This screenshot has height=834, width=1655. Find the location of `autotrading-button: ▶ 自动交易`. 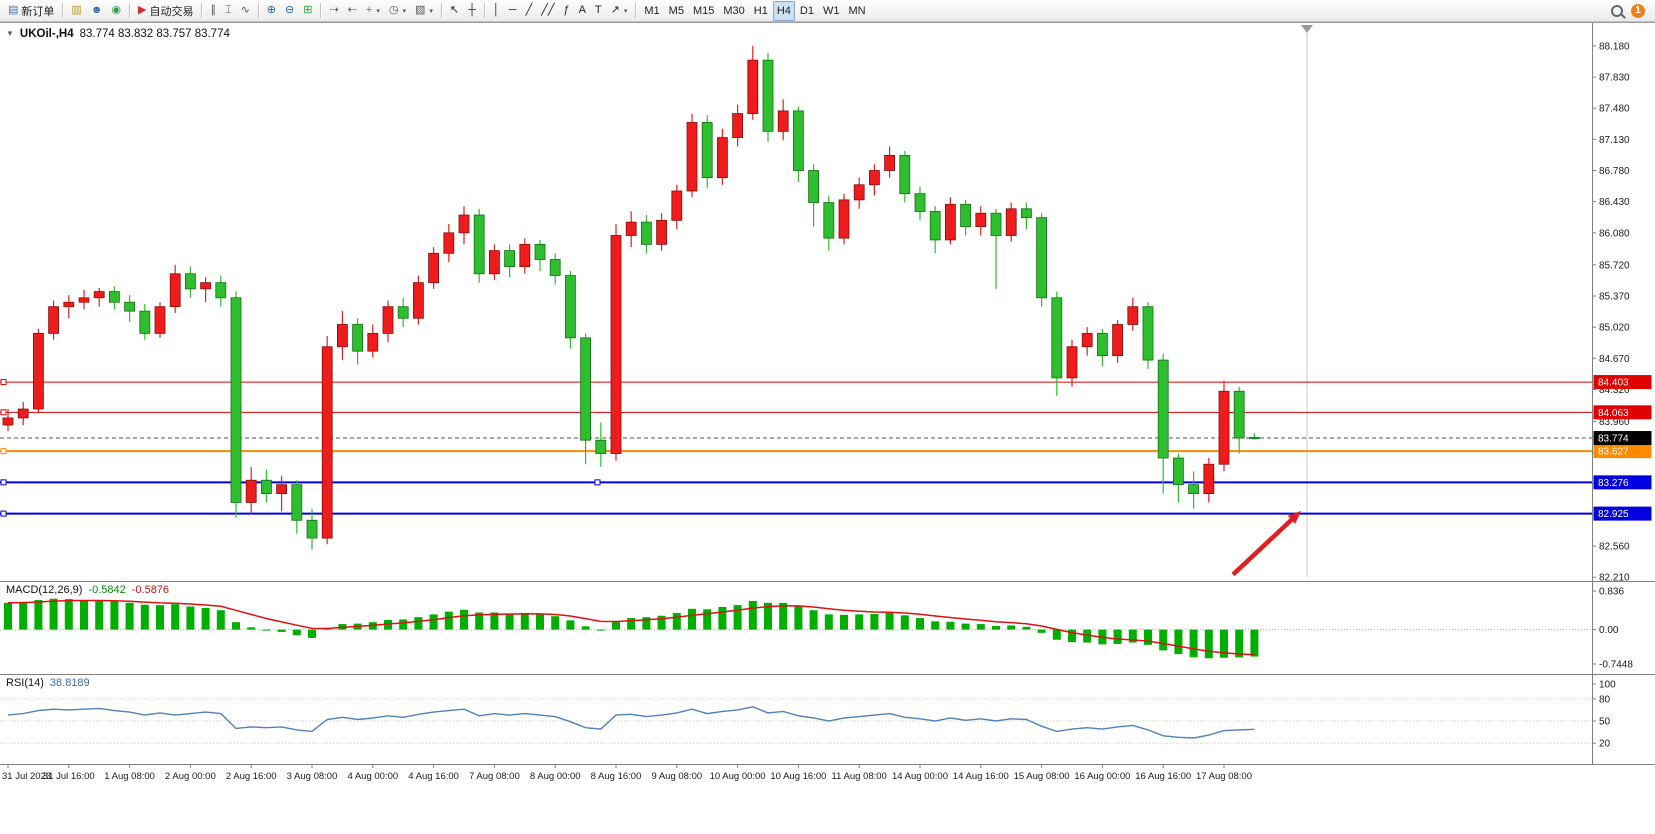

autotrading-button: ▶ 自动交易 is located at coordinates (165, 11).